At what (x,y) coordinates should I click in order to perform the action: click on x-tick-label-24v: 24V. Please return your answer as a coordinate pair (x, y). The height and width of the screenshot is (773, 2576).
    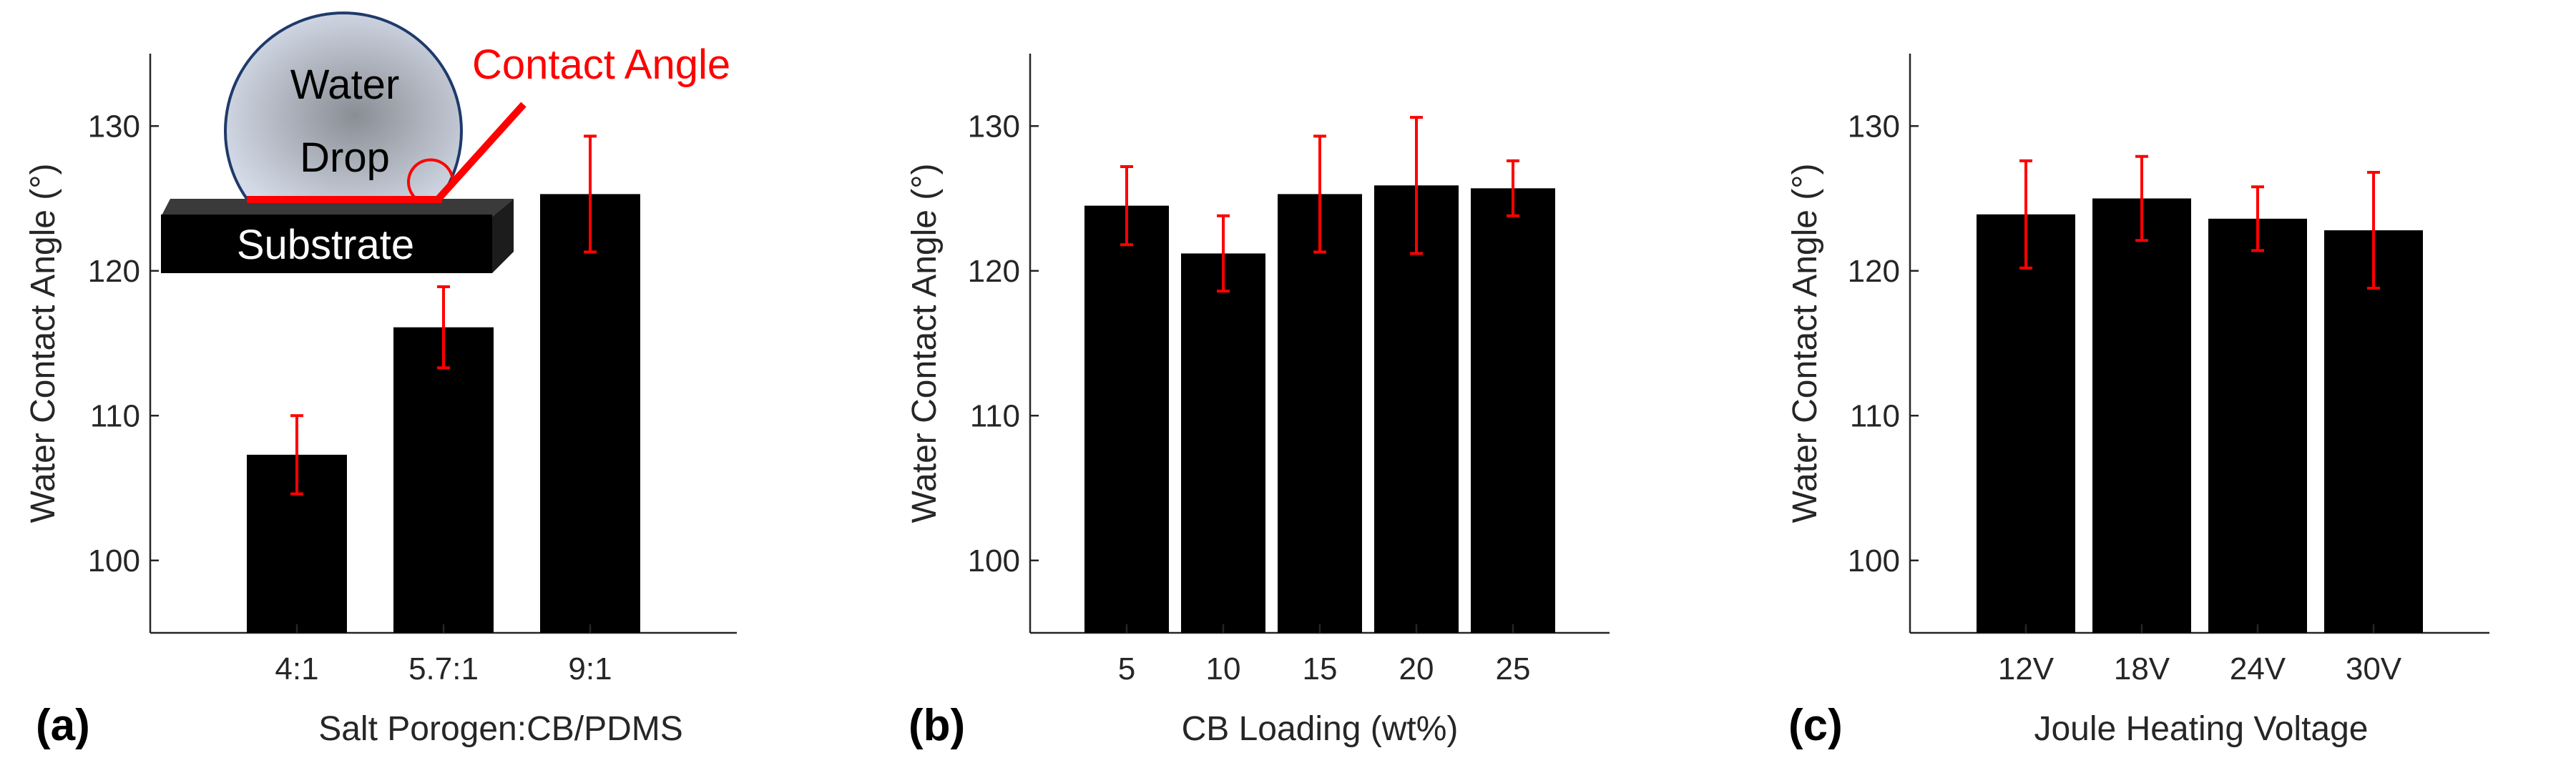
    Looking at the image, I should click on (2258, 668).